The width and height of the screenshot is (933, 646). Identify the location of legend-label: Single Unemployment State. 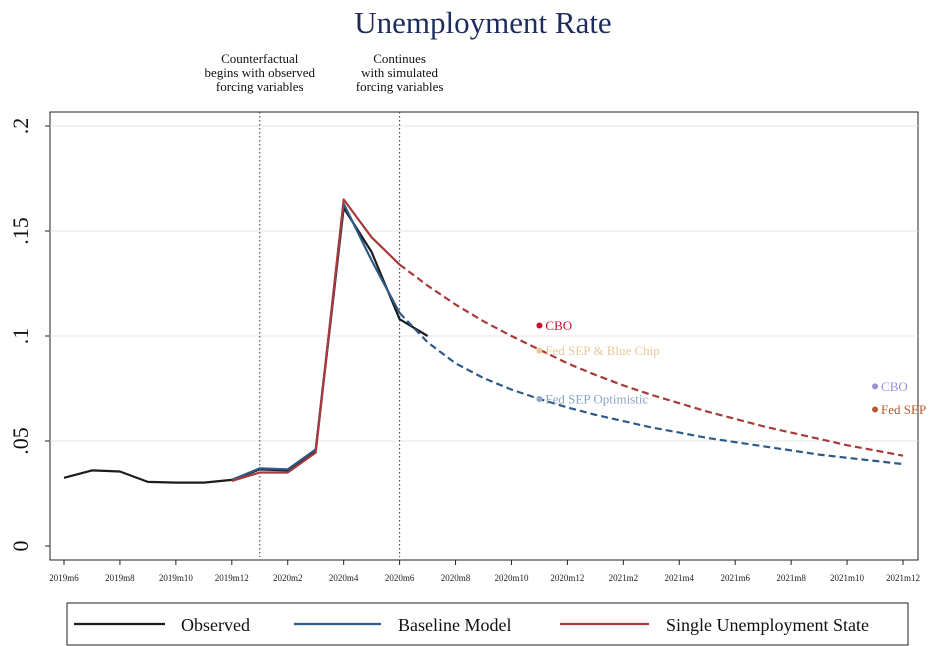
(767, 625).